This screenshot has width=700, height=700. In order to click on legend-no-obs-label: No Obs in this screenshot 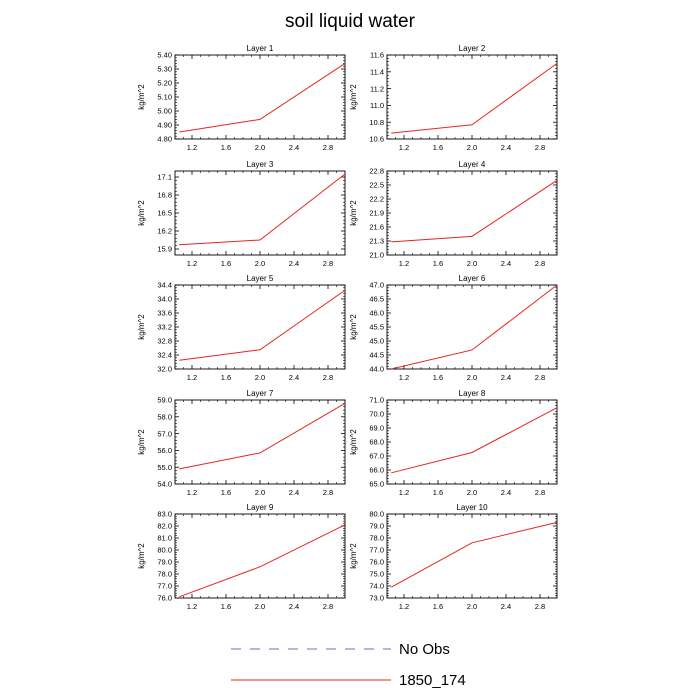, I will do `click(424, 649)`.